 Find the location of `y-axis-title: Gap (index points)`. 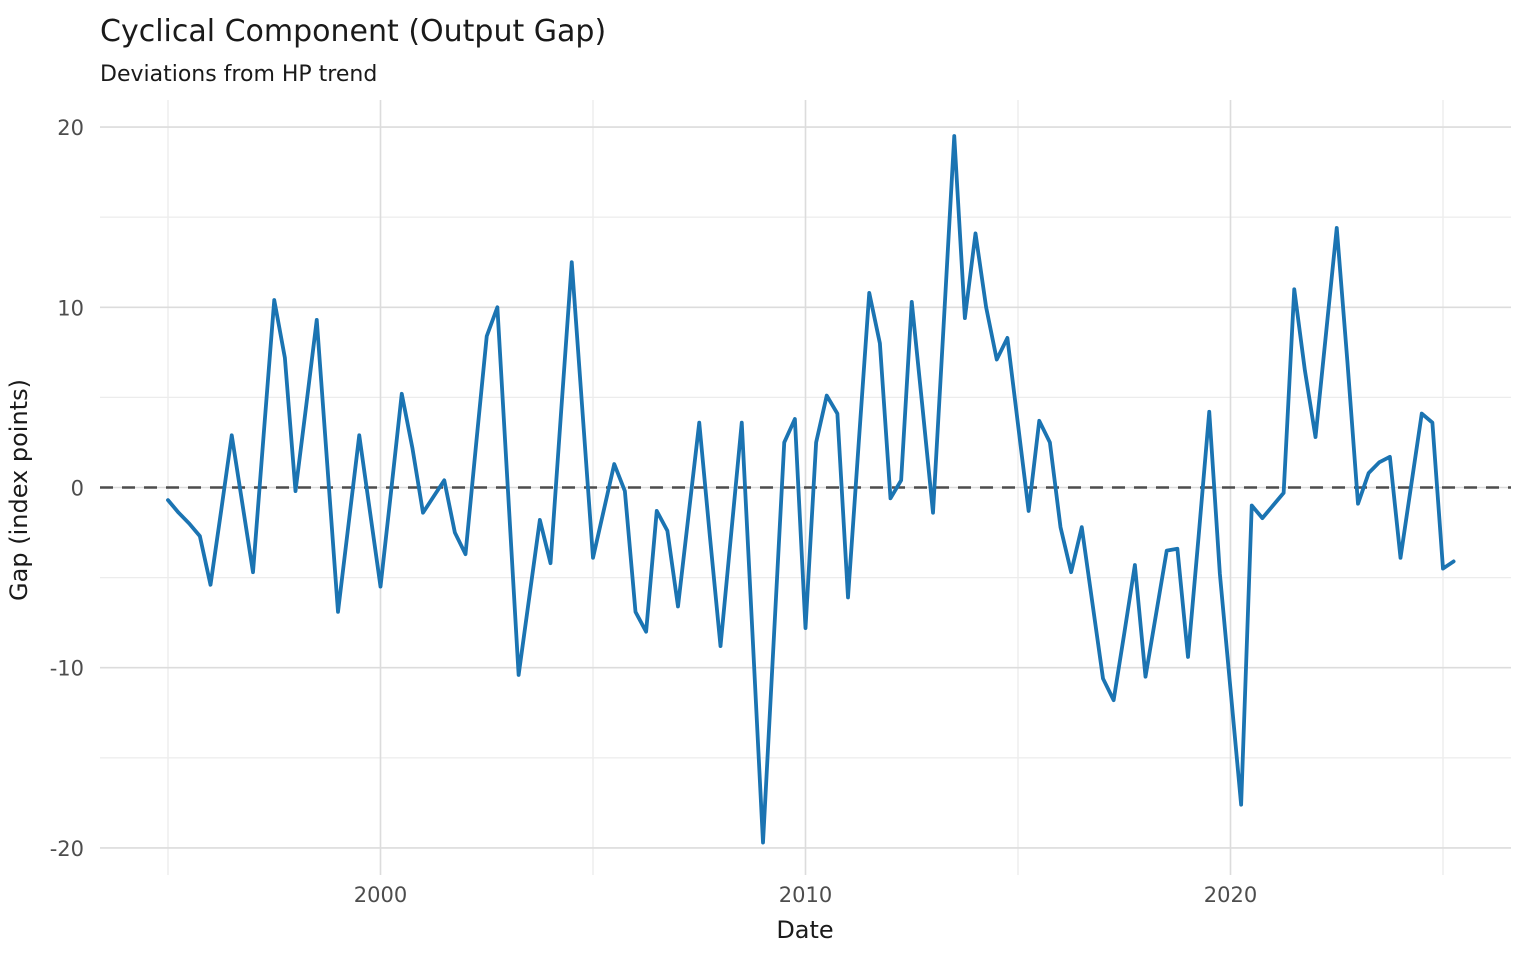

y-axis-title: Gap (index points) is located at coordinates (19, 490).